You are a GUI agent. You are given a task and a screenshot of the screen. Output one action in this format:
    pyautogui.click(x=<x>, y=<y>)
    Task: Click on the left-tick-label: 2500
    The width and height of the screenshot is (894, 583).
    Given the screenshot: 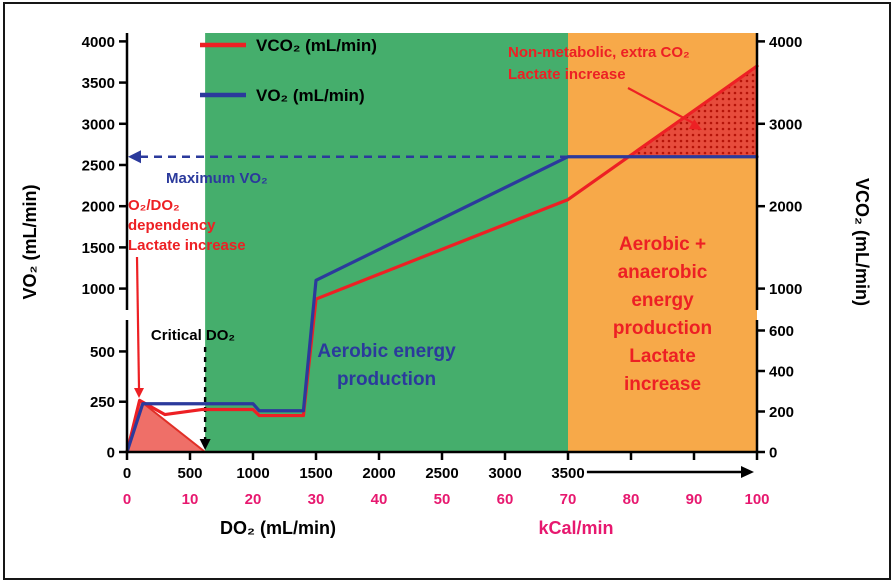 What is the action you would take?
    pyautogui.click(x=98, y=165)
    